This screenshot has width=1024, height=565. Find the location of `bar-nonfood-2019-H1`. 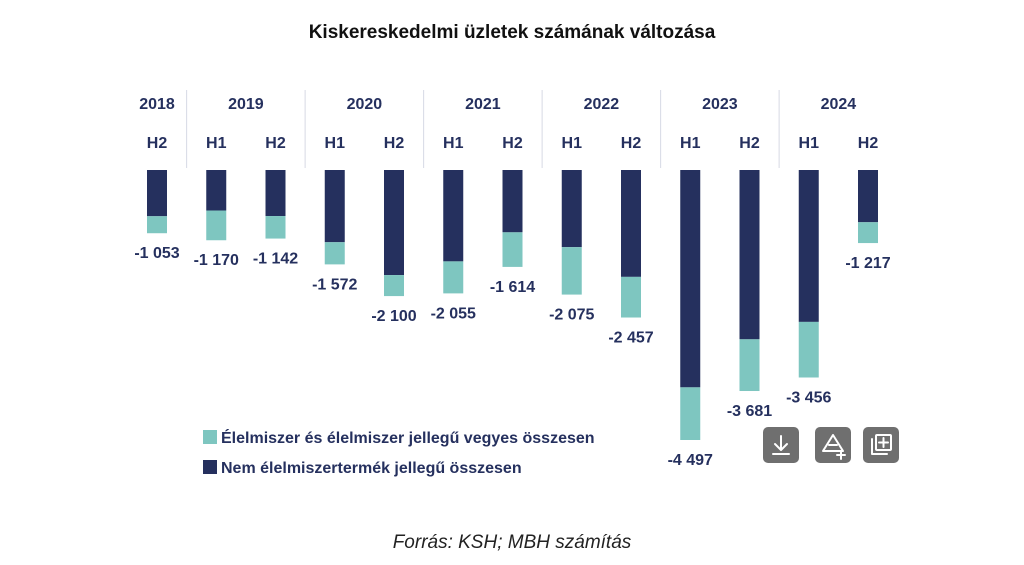

bar-nonfood-2019-H1 is located at coordinates (216, 190).